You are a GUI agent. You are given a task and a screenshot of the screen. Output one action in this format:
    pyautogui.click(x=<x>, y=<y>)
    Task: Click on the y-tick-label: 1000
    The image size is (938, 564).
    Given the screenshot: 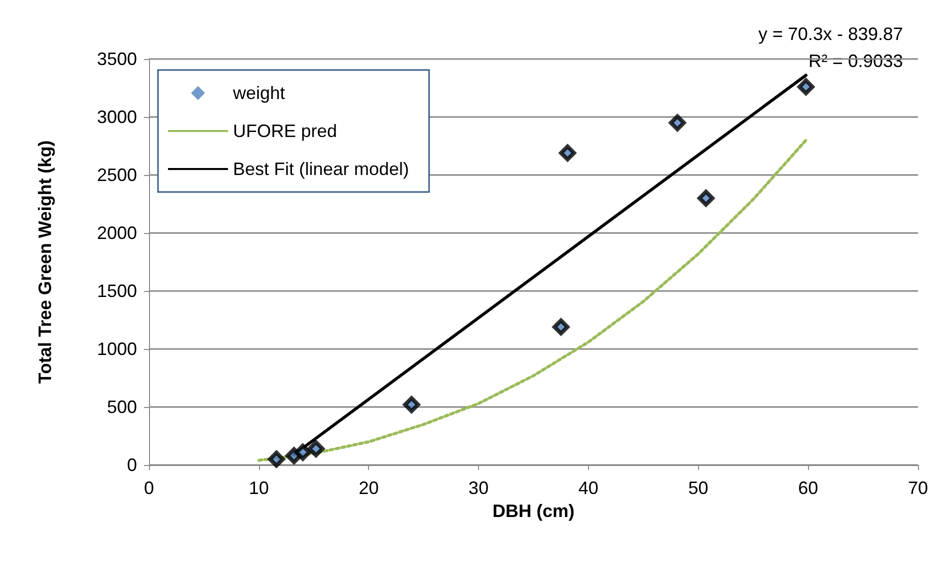 What is the action you would take?
    pyautogui.click(x=116, y=349)
    